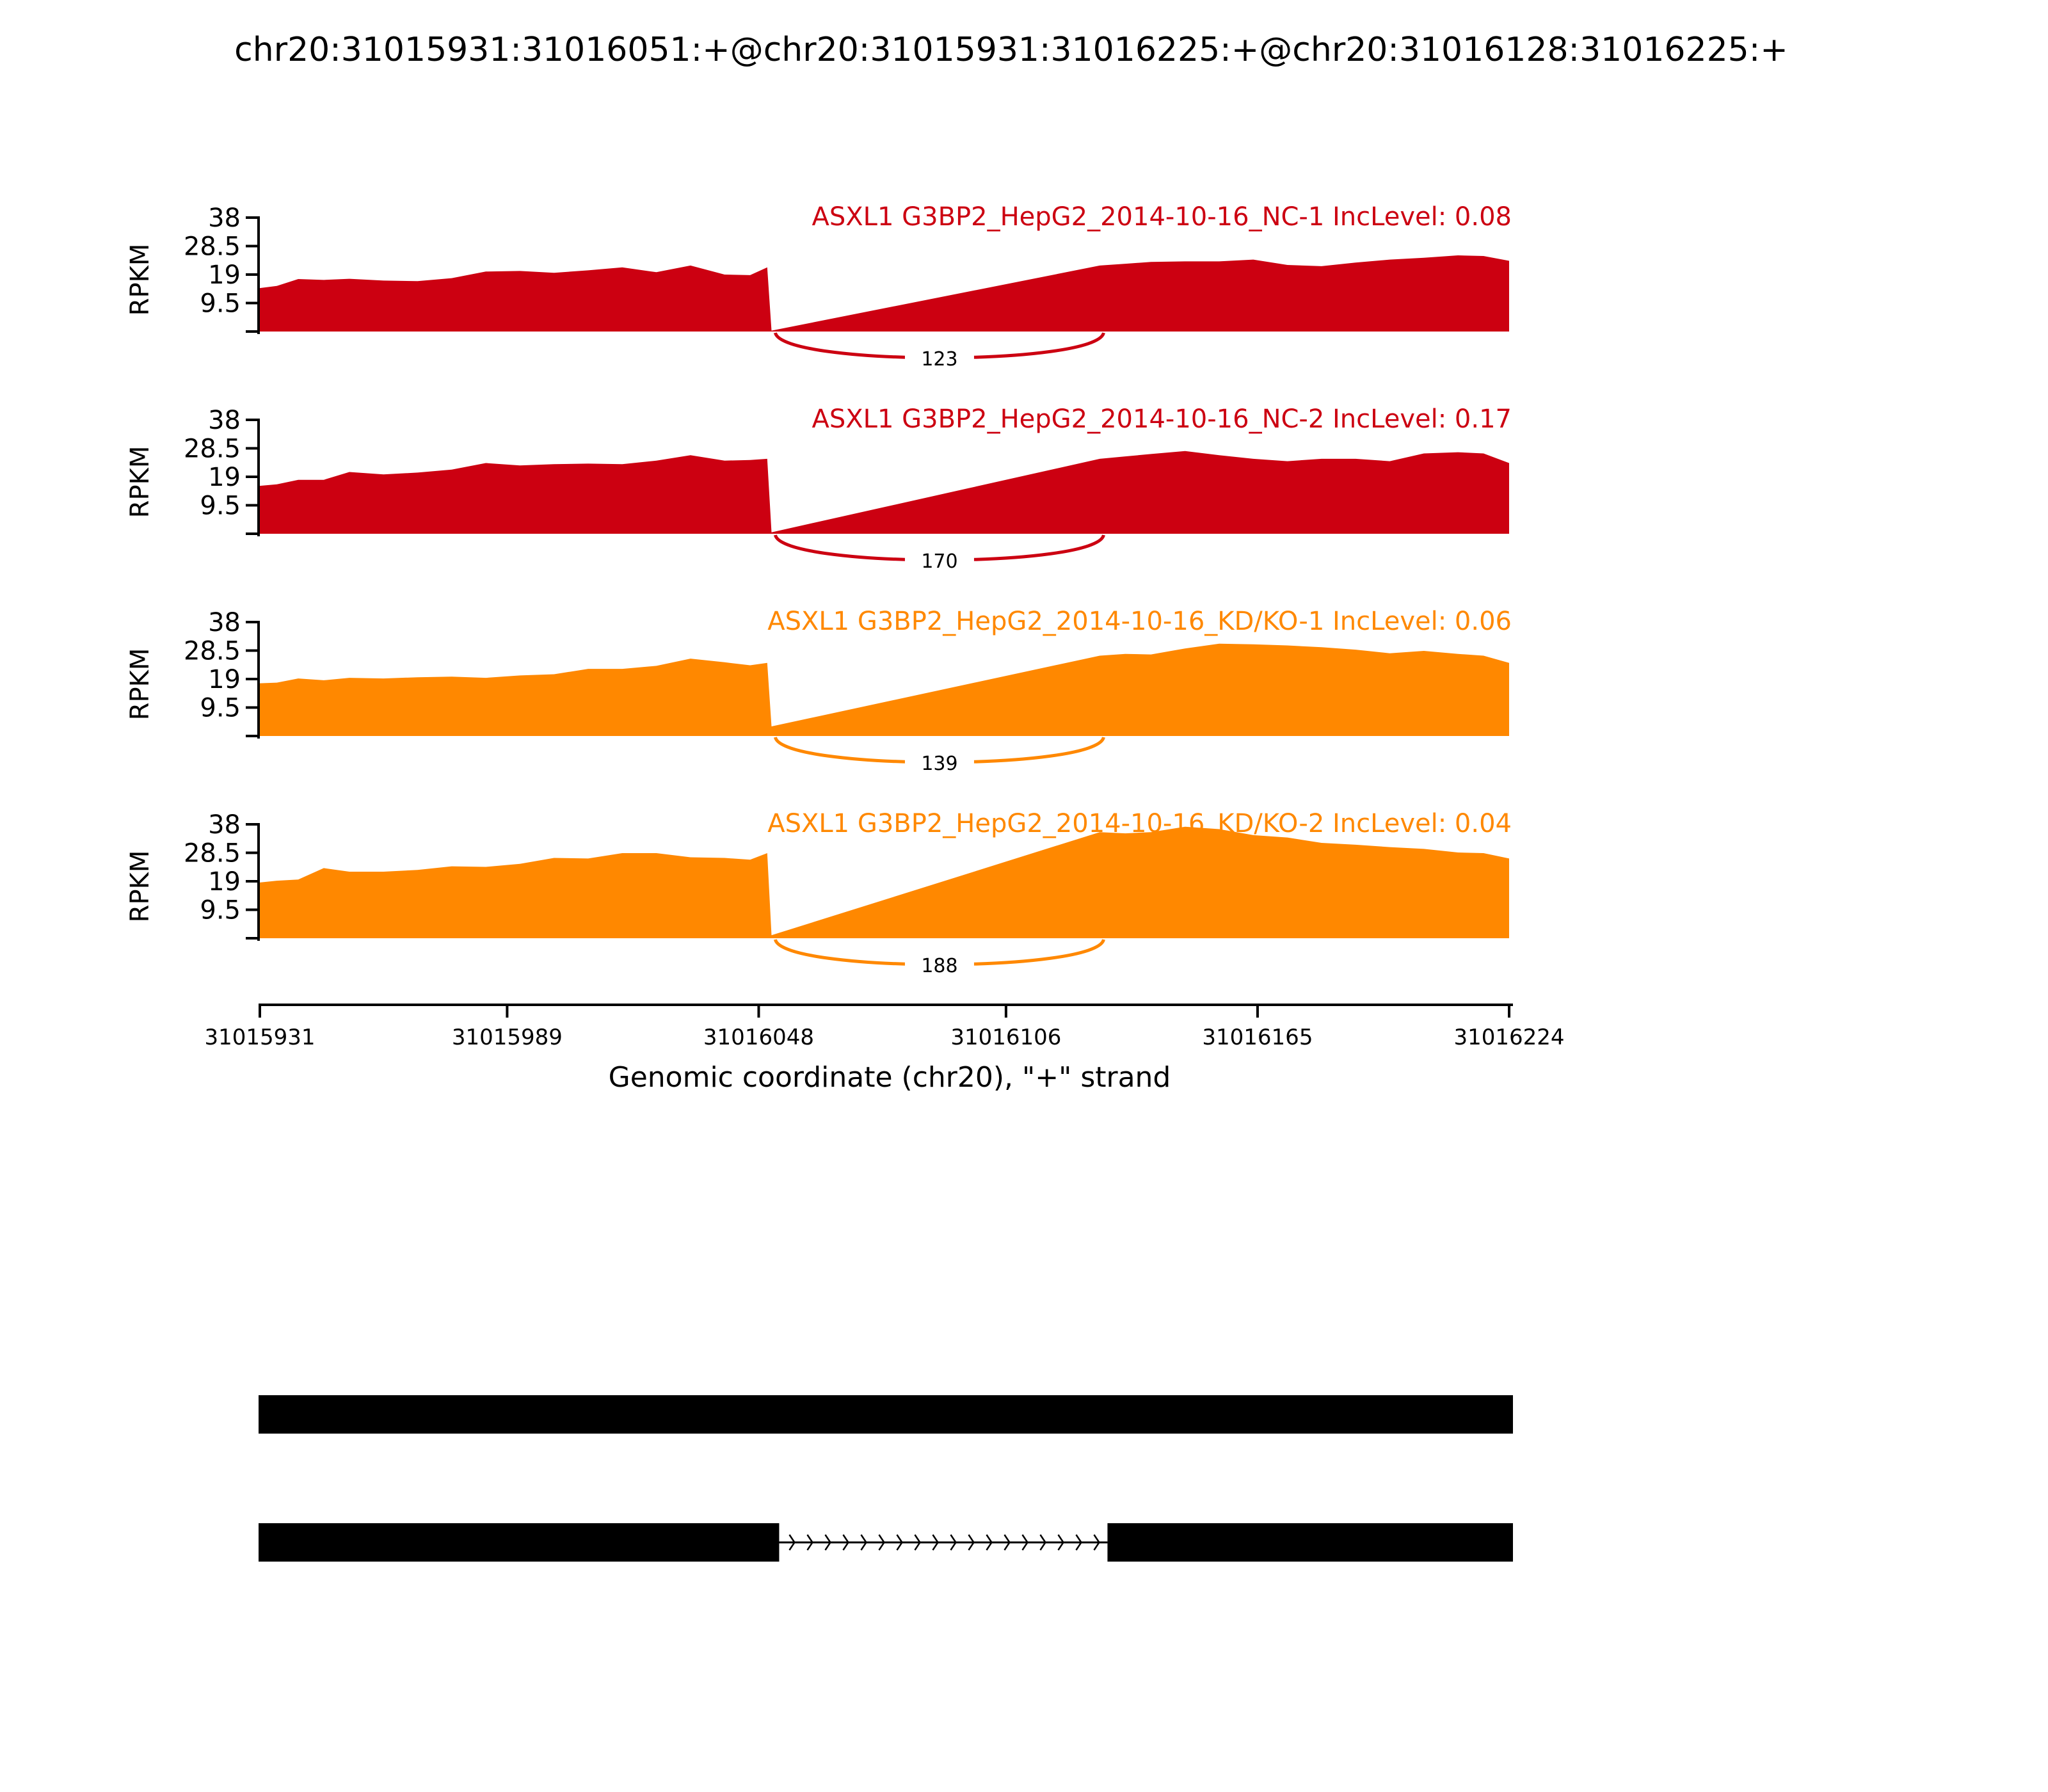 Image resolution: width=2048 pixels, height=1792 pixels. What do you see at coordinates (890, 1077) in the screenshot?
I see `x-axis-label: Genomic coordinate (chr20), "+" strand` at bounding box center [890, 1077].